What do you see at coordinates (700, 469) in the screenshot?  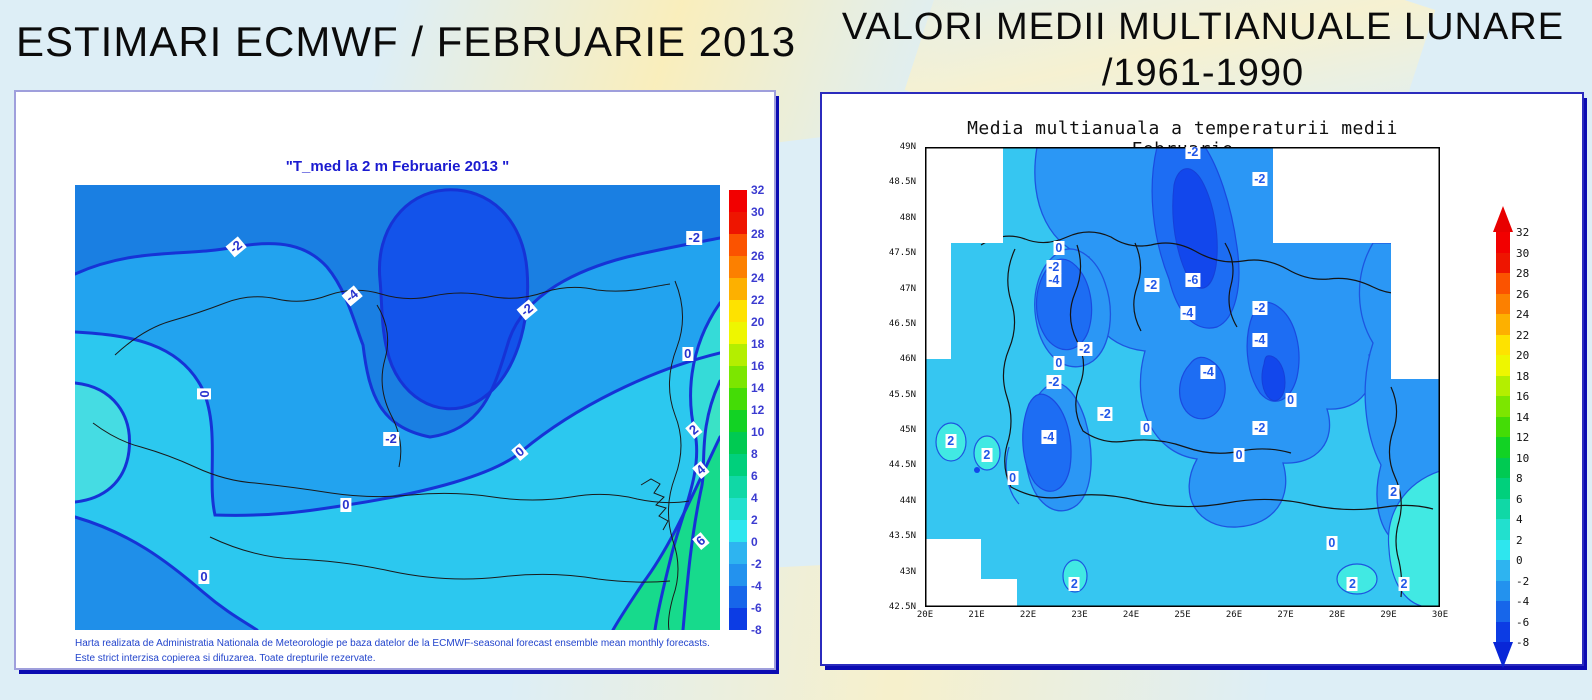 I see `contour-label: 4` at bounding box center [700, 469].